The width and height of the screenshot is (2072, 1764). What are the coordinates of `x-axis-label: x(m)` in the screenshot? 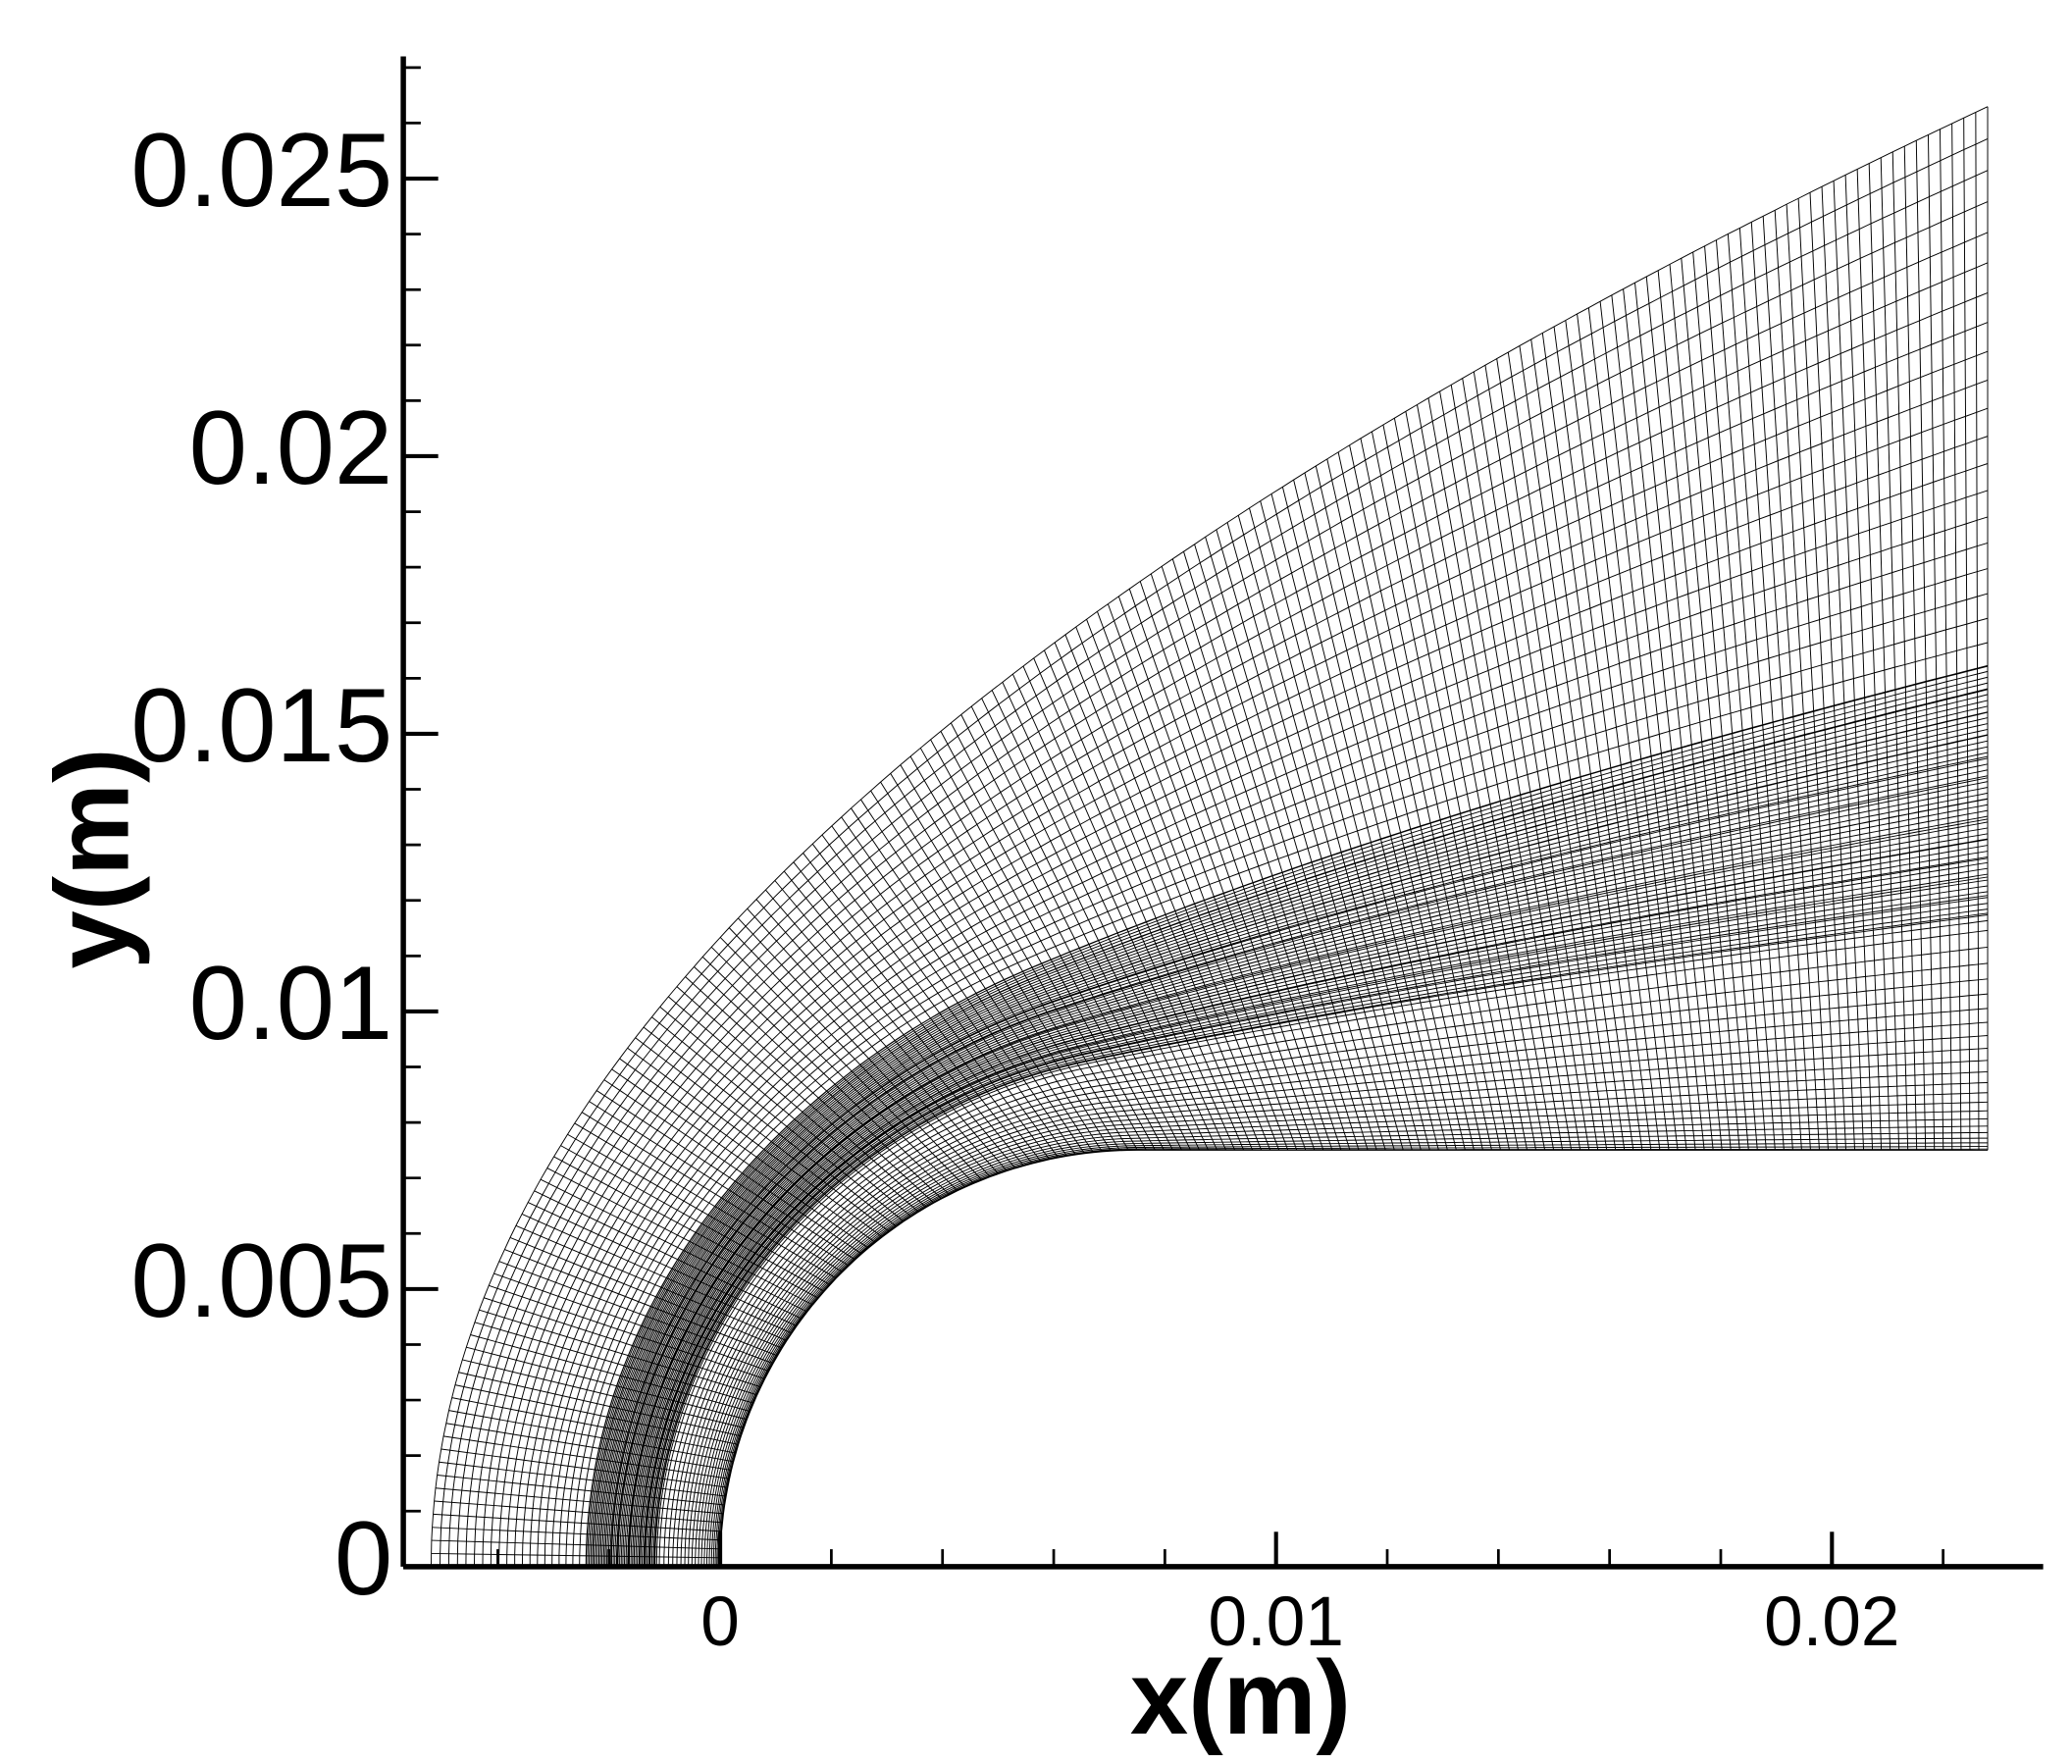 It's located at (1240, 1697).